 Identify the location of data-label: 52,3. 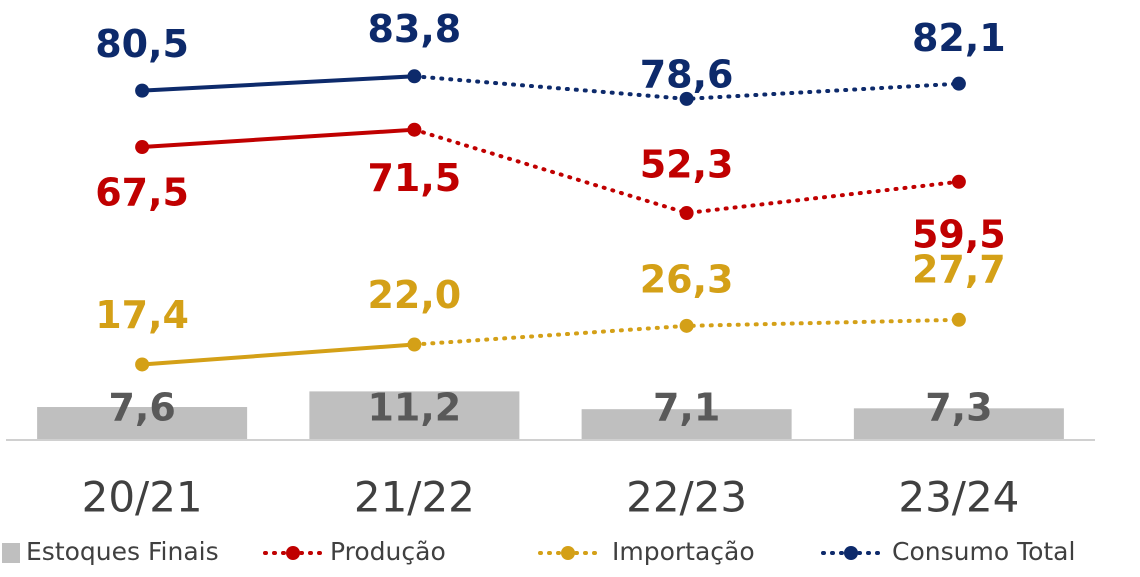
(687, 165).